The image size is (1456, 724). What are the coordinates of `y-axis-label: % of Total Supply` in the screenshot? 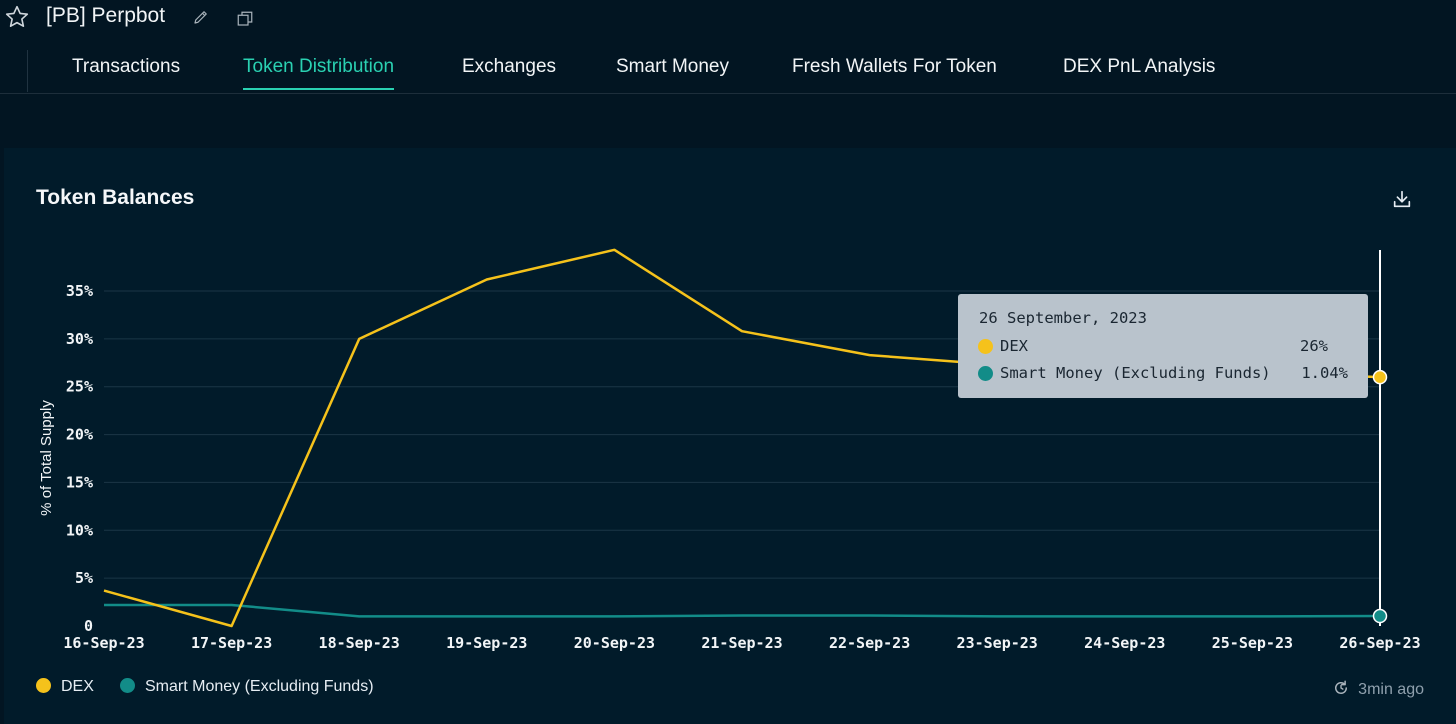 It's located at (46, 458).